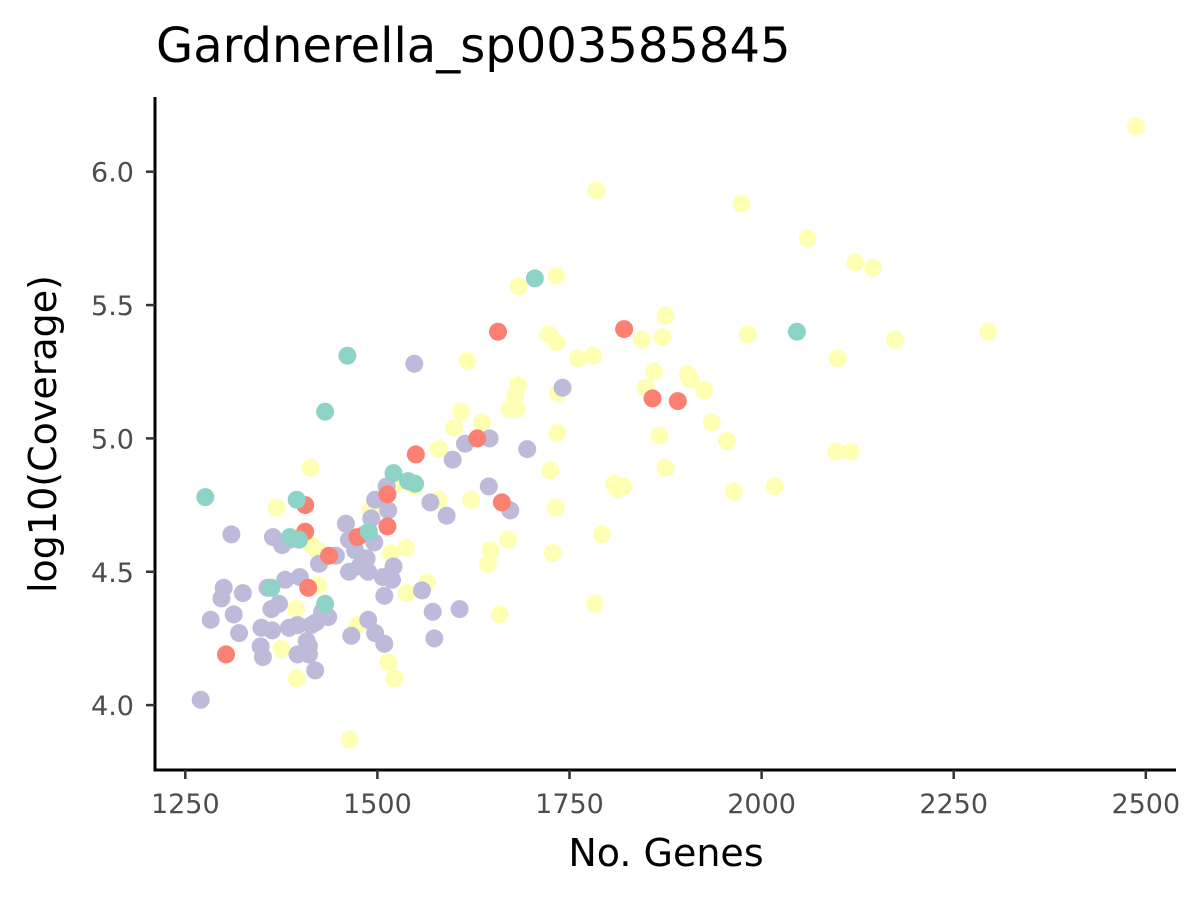 This screenshot has height=900, width=1200. I want to click on x-tick-label: 2250, so click(953, 804).